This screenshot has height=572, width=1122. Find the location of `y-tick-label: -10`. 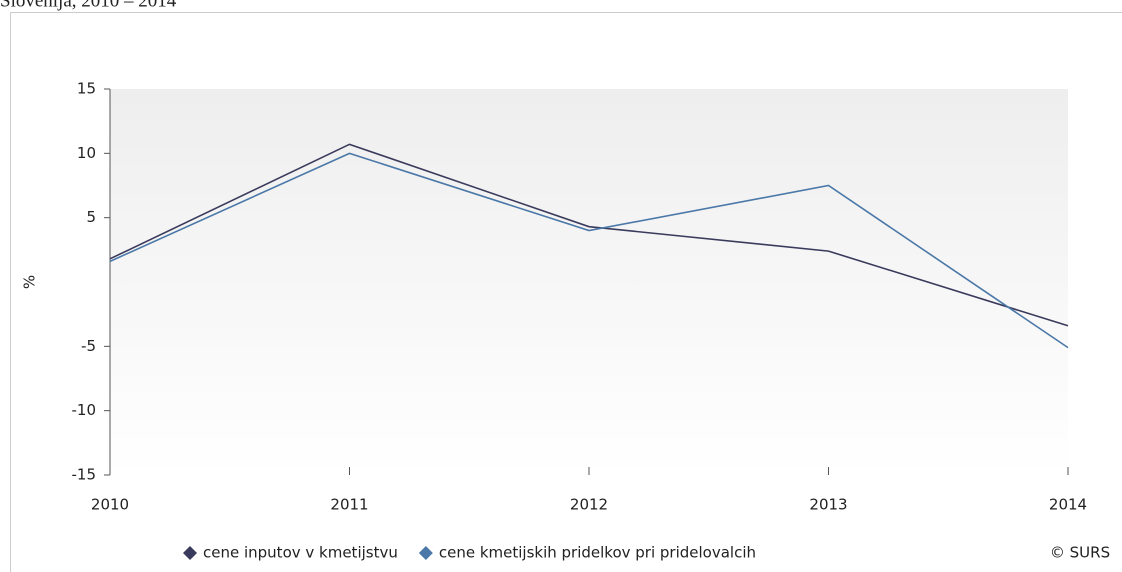

y-tick-label: -10 is located at coordinates (84, 410).